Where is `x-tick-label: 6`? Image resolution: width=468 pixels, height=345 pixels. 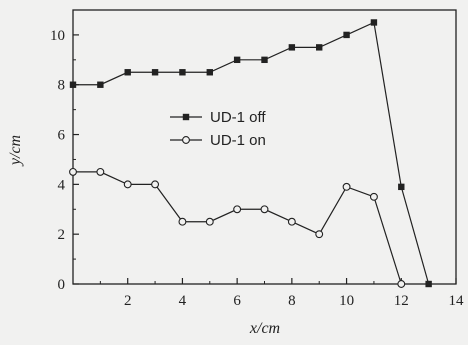
x-tick-label: 6 is located at coordinates (237, 301).